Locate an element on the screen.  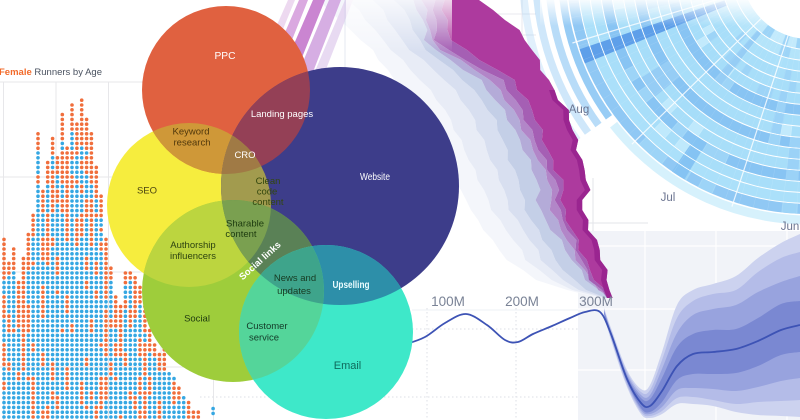
svg-text: SEO is located at coordinates (147, 191).